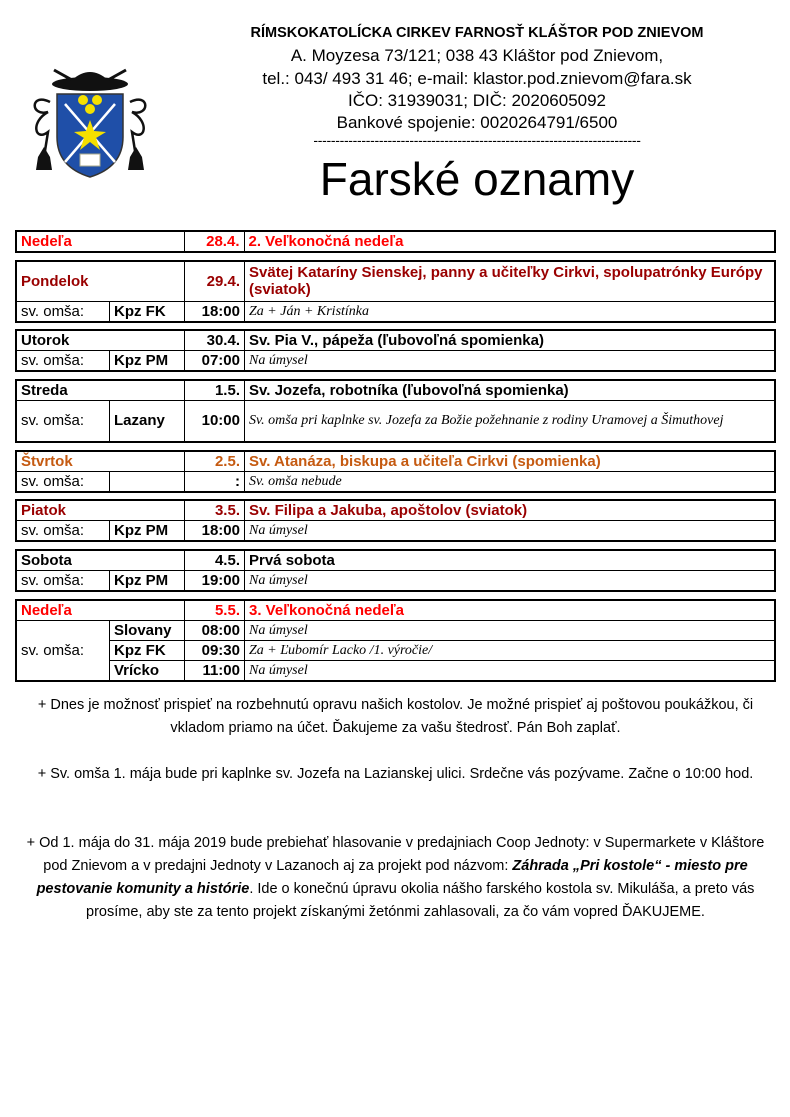  I want to click on day-date: 30.4., so click(214, 340).